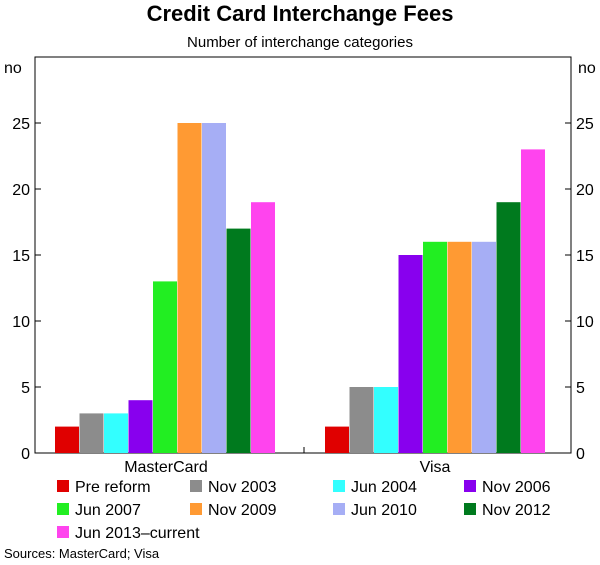 The width and height of the screenshot is (600, 565). I want to click on y-tick-label-left: 0, so click(25, 454).